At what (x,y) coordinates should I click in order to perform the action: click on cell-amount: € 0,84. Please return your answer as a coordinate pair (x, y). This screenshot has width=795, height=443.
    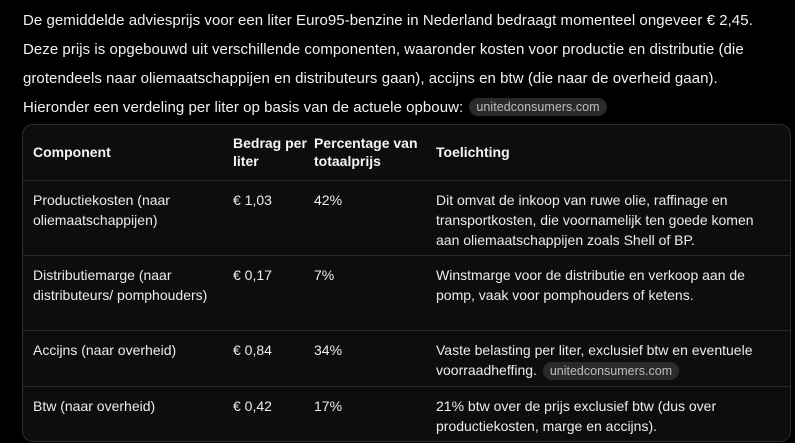
    Looking at the image, I should click on (252, 349).